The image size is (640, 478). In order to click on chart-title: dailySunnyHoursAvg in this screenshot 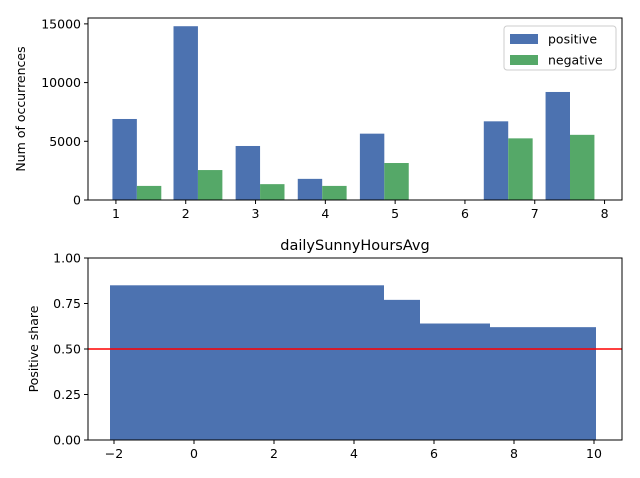, I will do `click(354, 246)`.